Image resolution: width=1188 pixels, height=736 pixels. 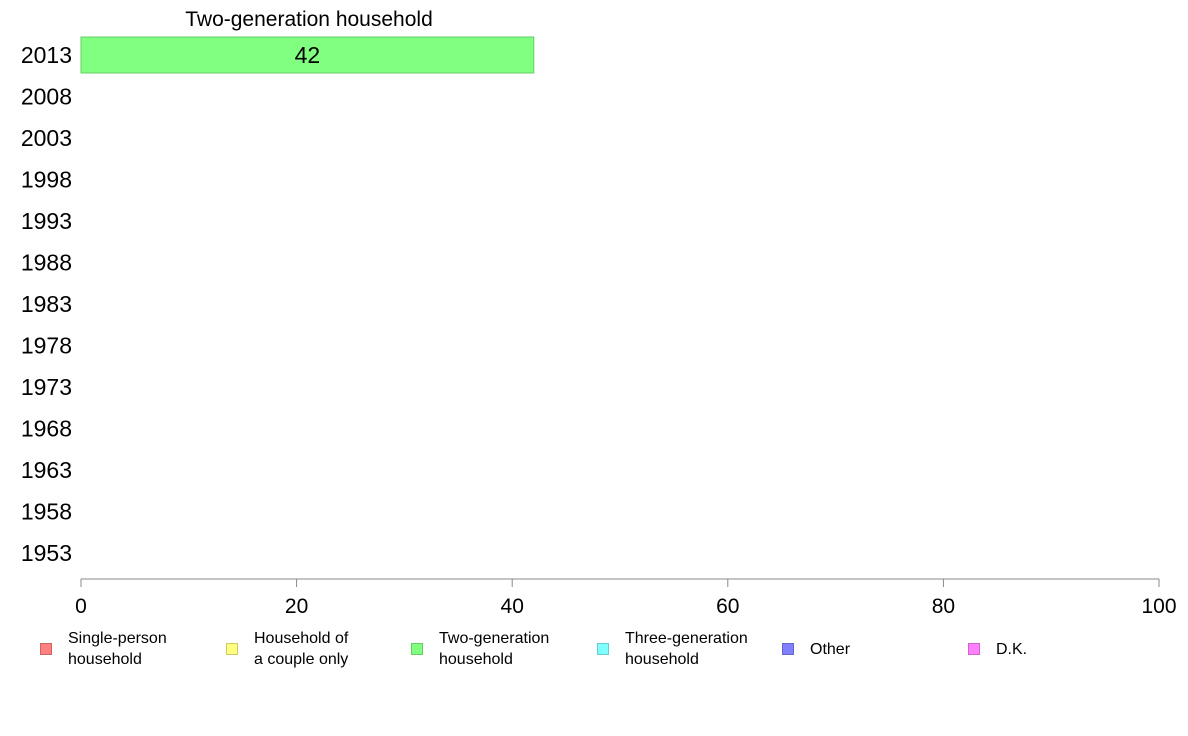 What do you see at coordinates (46, 512) in the screenshot?
I see `y-tick-label: 1958` at bounding box center [46, 512].